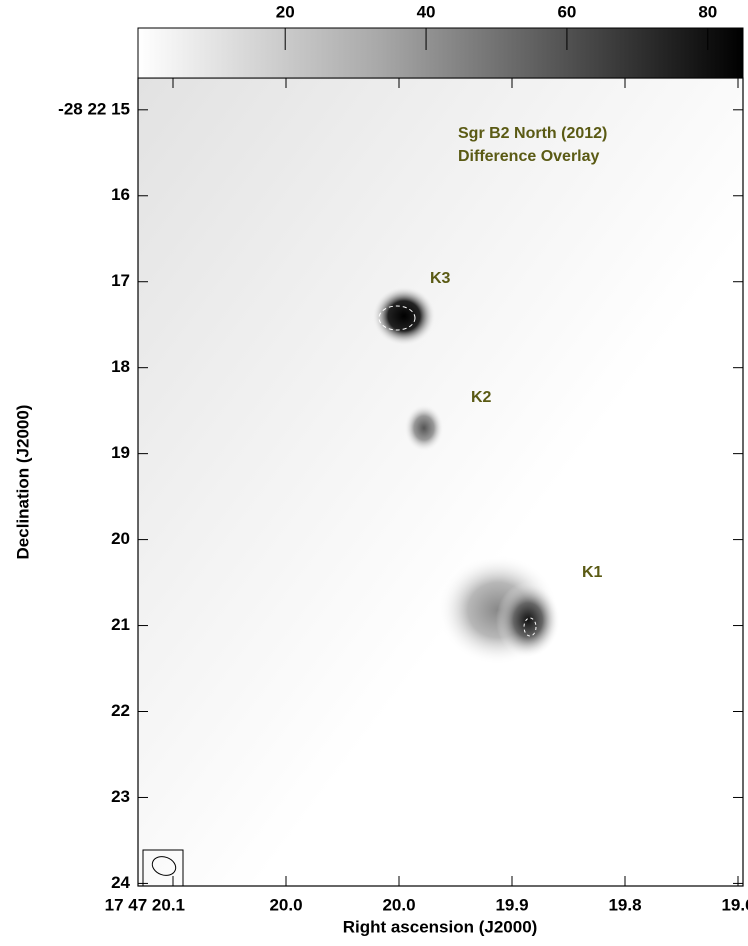 Image resolution: width=748 pixels, height=946 pixels. Describe the element at coordinates (120, 366) in the screenshot. I see `y-tick-label: 18` at that location.